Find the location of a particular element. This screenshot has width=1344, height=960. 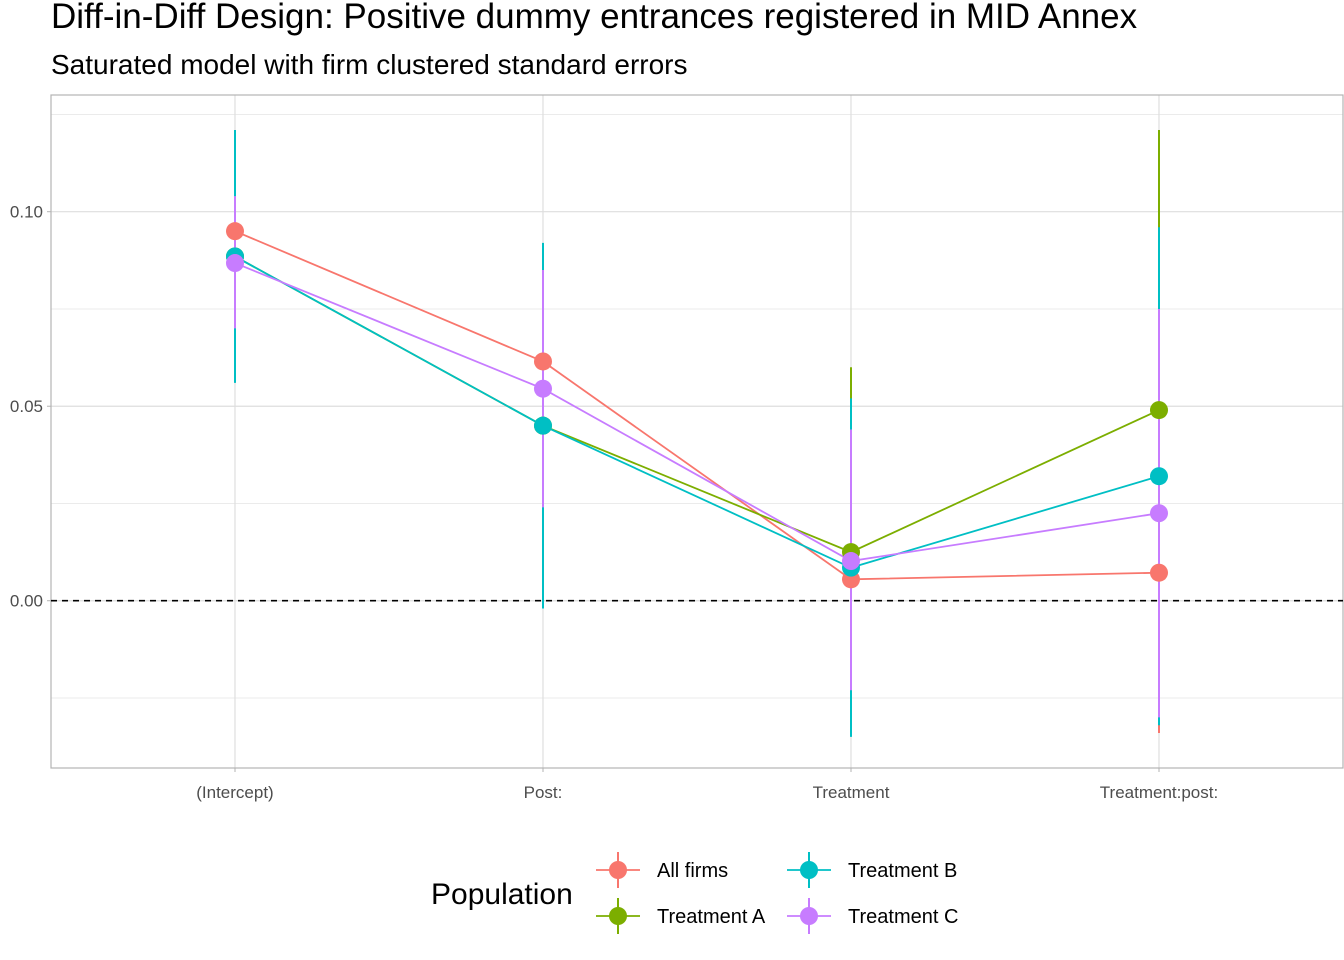

legend-label: Treatment C is located at coordinates (903, 917).